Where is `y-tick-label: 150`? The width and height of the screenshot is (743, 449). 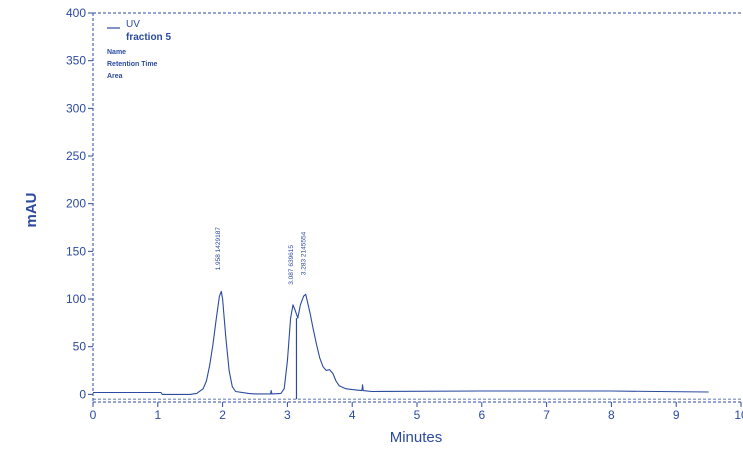
y-tick-label: 150 is located at coordinates (76, 251).